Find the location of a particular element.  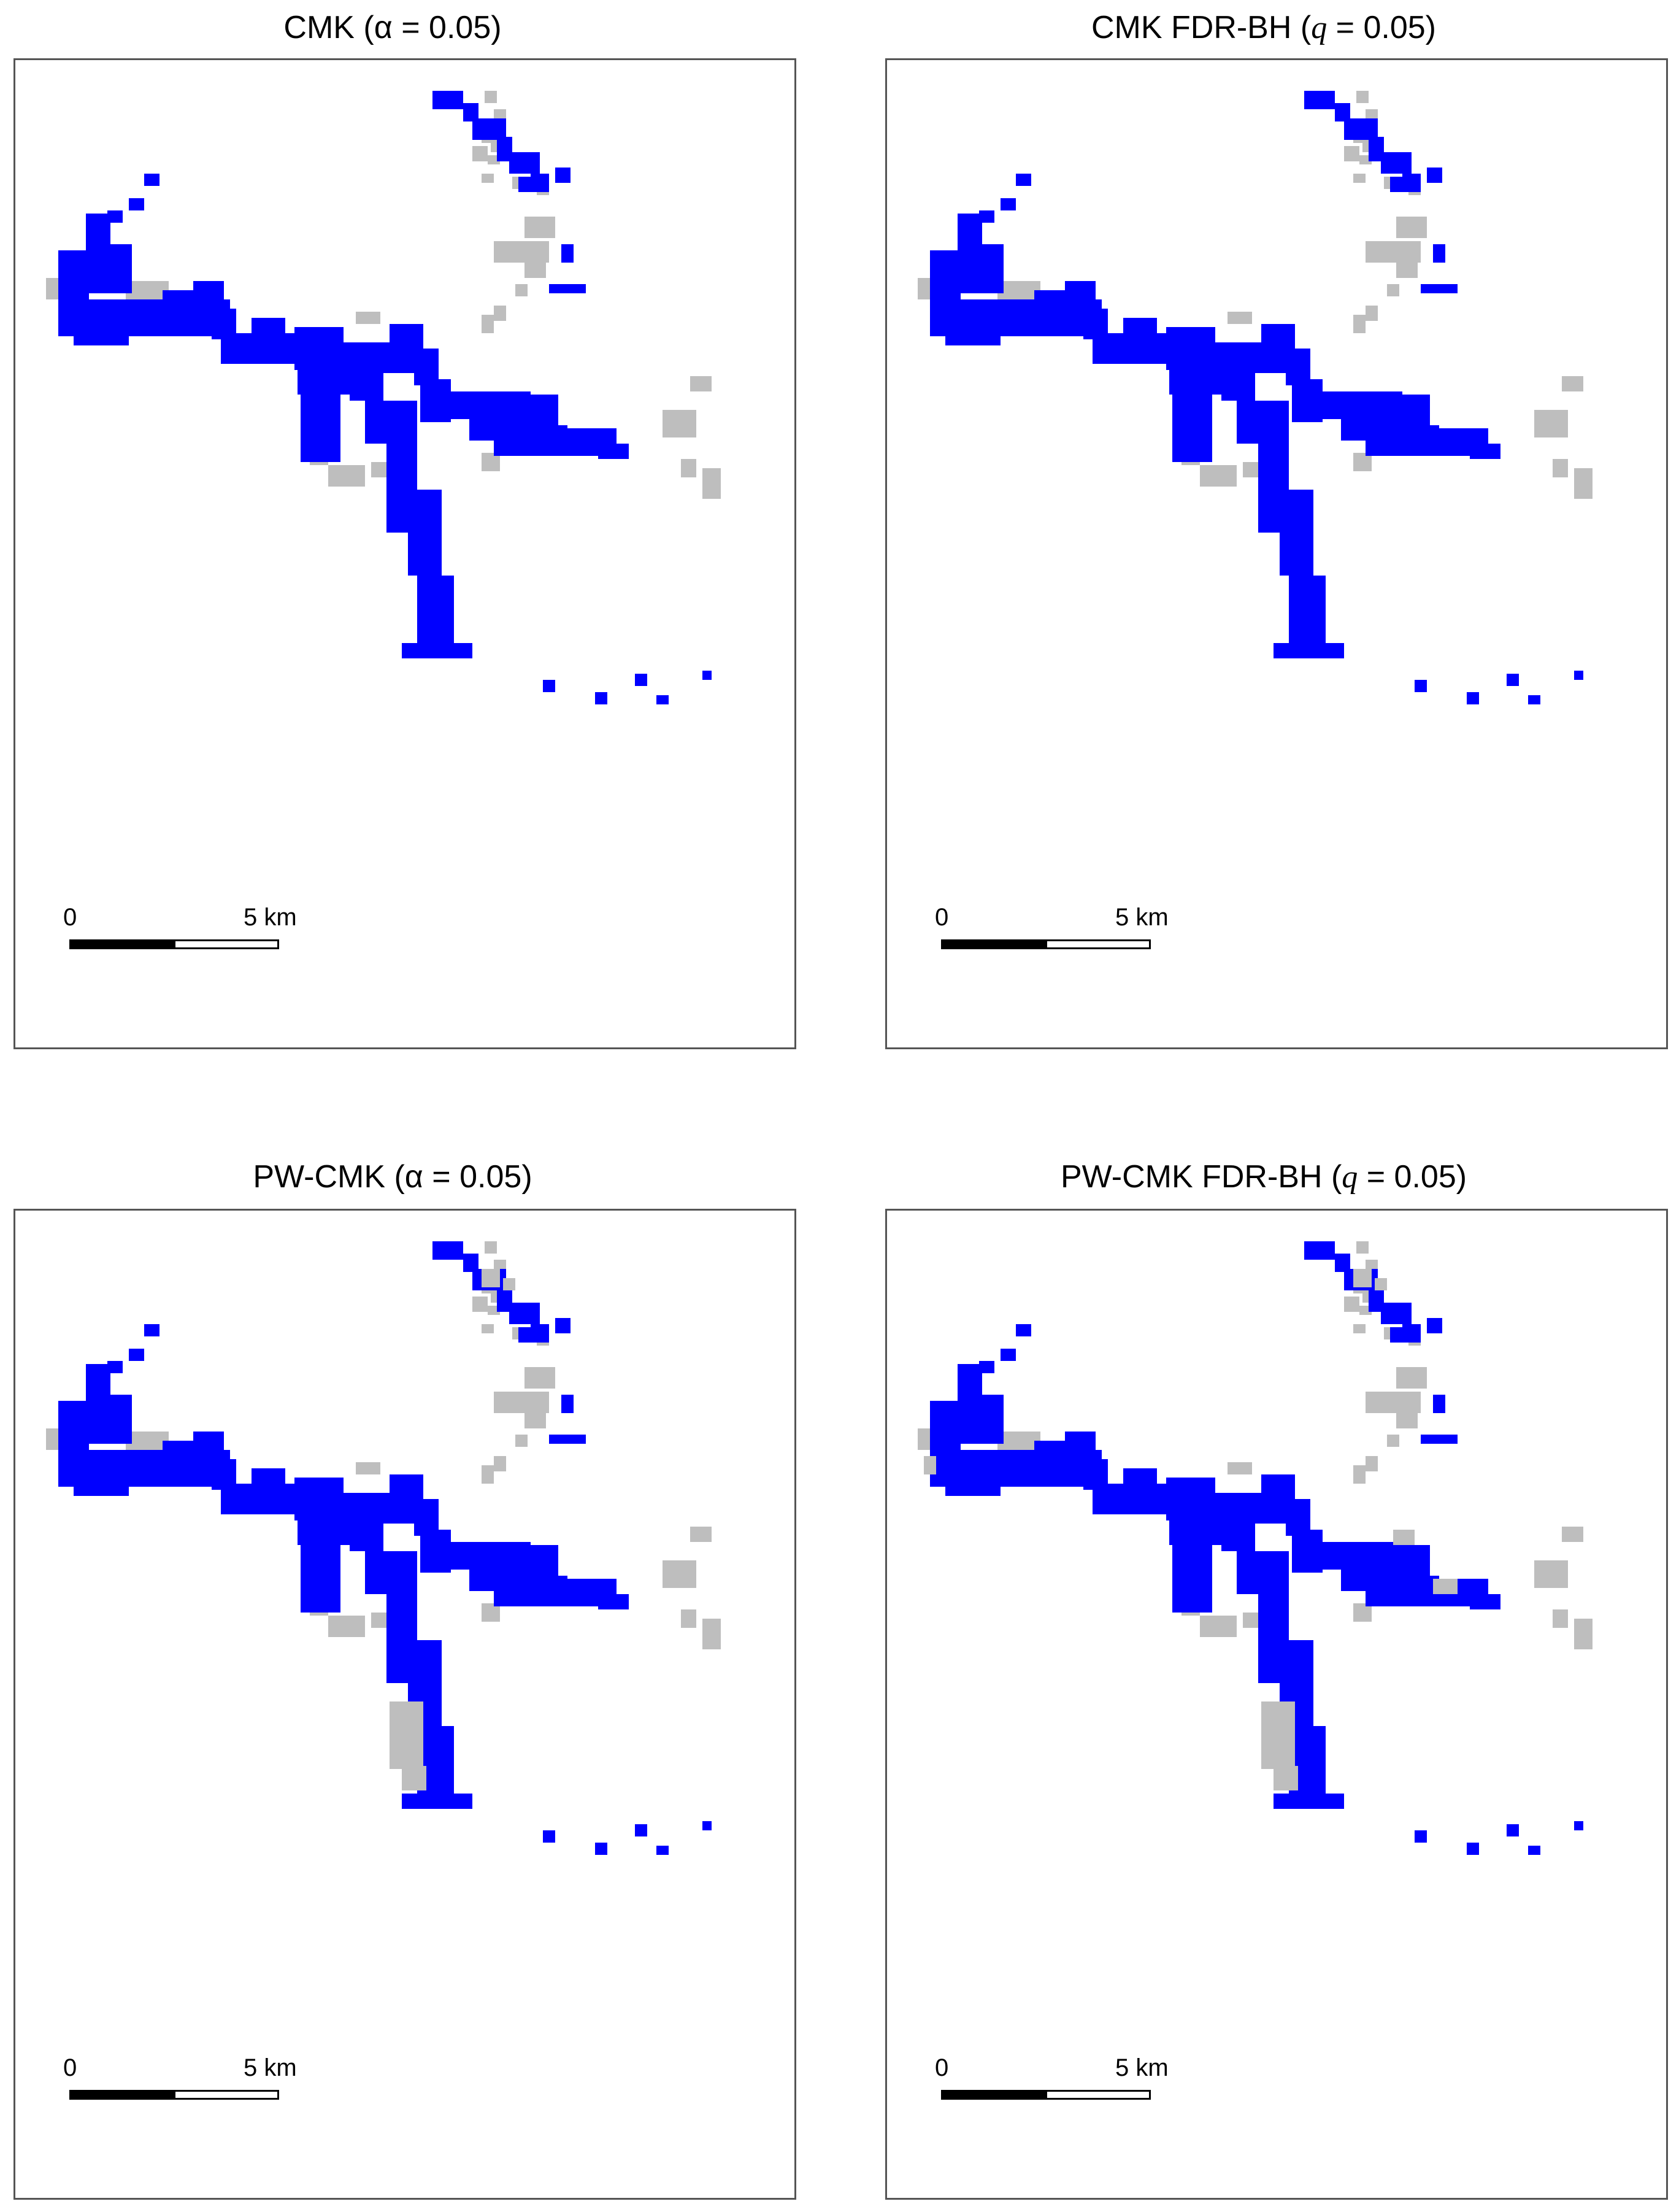

panel-title-cmk: CMK (α = 0.05) is located at coordinates (392, 28).